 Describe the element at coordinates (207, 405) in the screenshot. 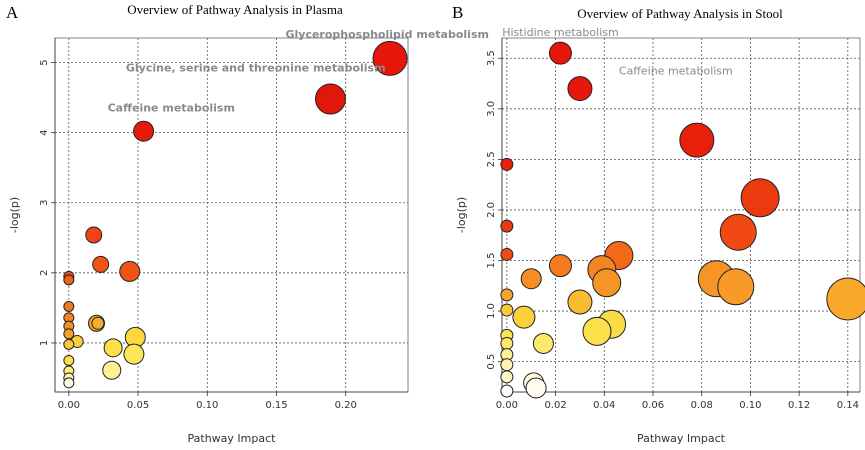

I see `panel-a-x-tick-label: 0.10` at that location.